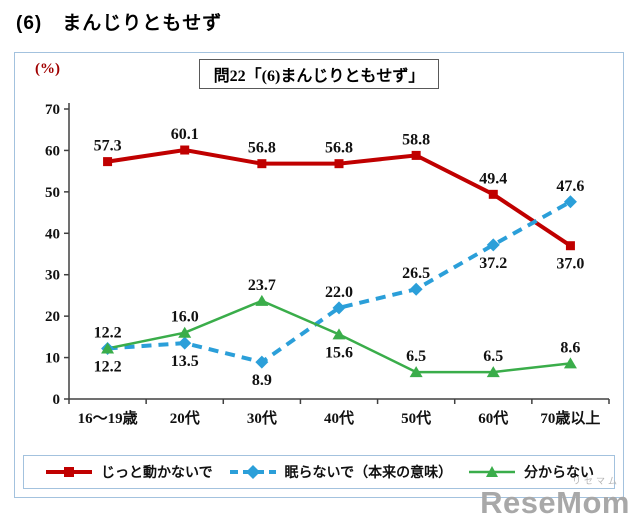 The image size is (640, 520). What do you see at coordinates (493, 418) in the screenshot?
I see `svg-text: 60代` at bounding box center [493, 418].